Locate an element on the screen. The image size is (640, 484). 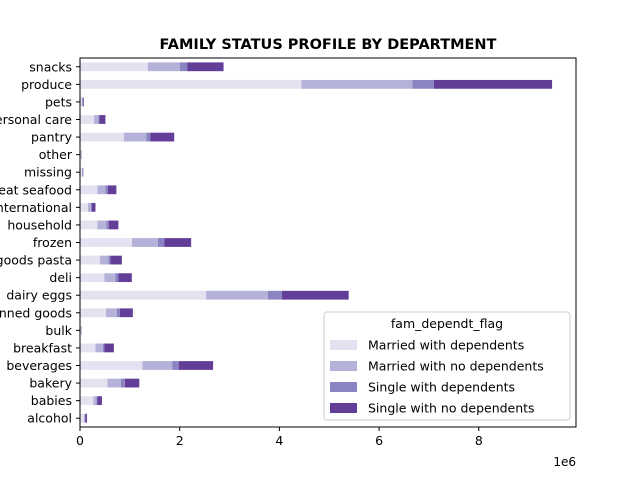
x-tick-label: 4 is located at coordinates (279, 440).